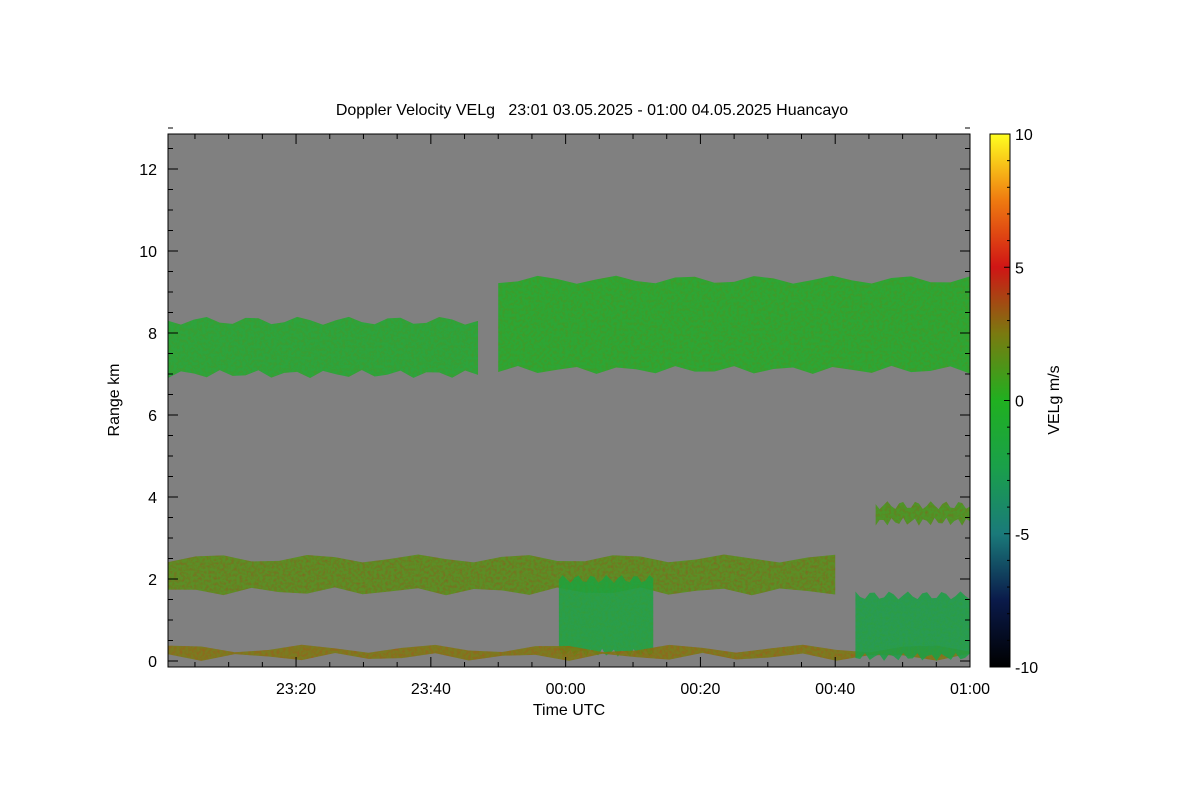 The width and height of the screenshot is (1200, 800). What do you see at coordinates (114, 400) in the screenshot?
I see `y-axis-label: Range km` at bounding box center [114, 400].